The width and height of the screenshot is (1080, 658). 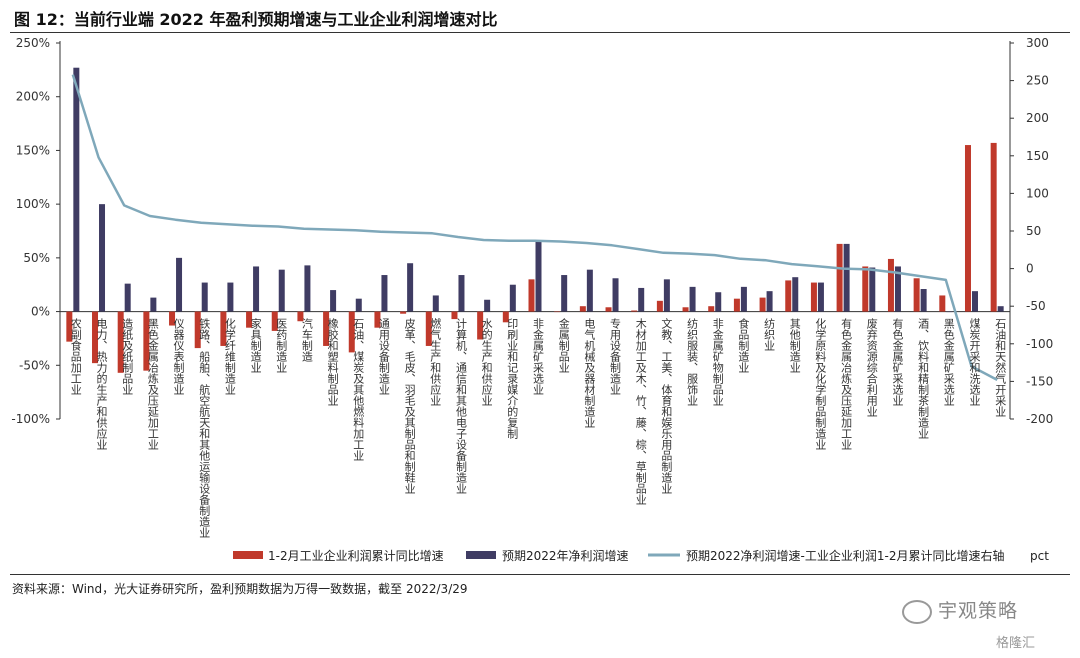 I want to click on brand-logo: 格隆汇, so click(x=1016, y=643).